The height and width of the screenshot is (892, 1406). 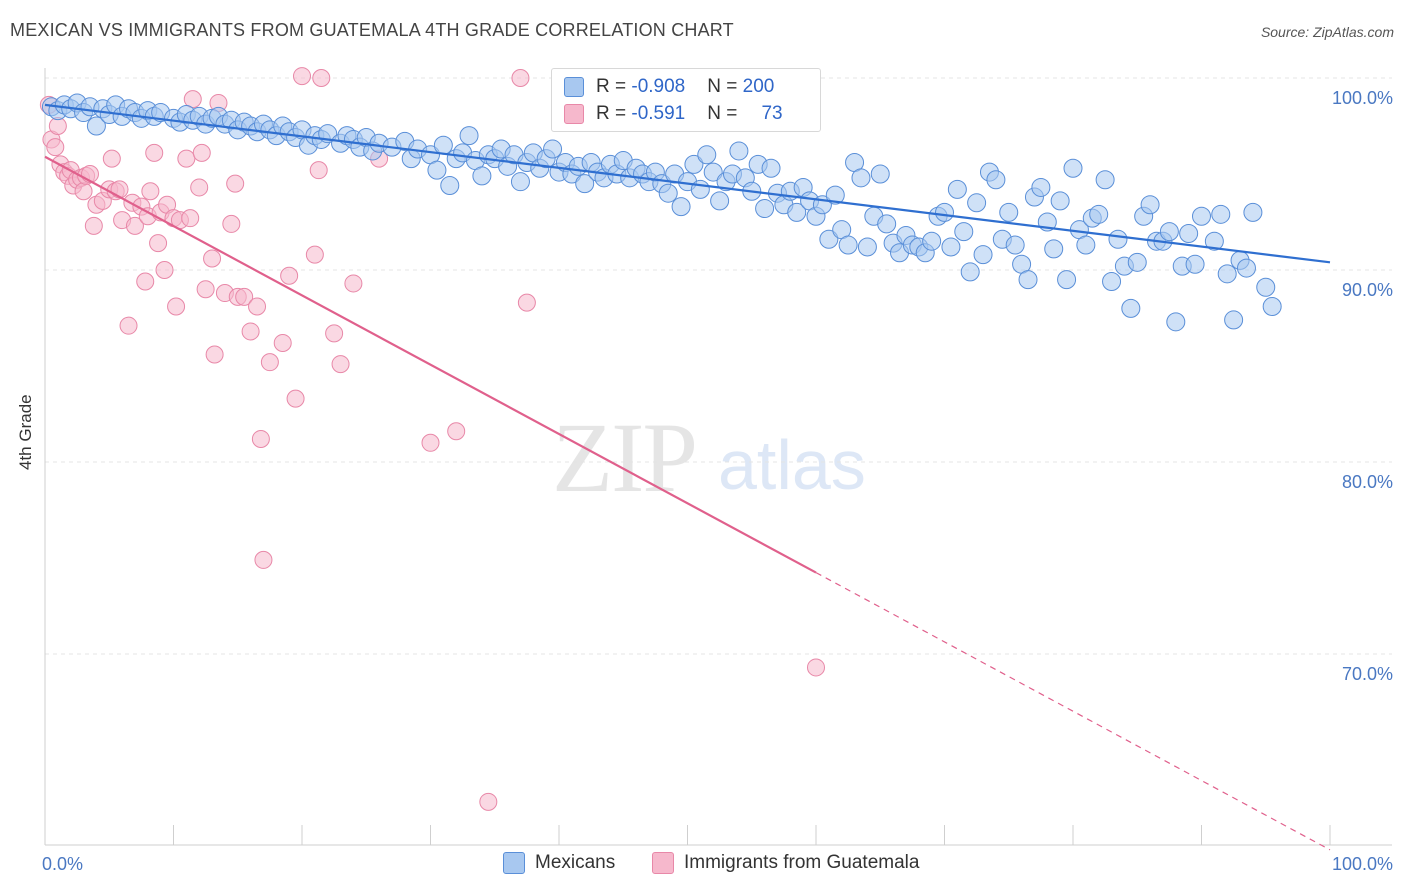 I want to click on legend-item-mexicans: Mexicans, so click(x=559, y=863).